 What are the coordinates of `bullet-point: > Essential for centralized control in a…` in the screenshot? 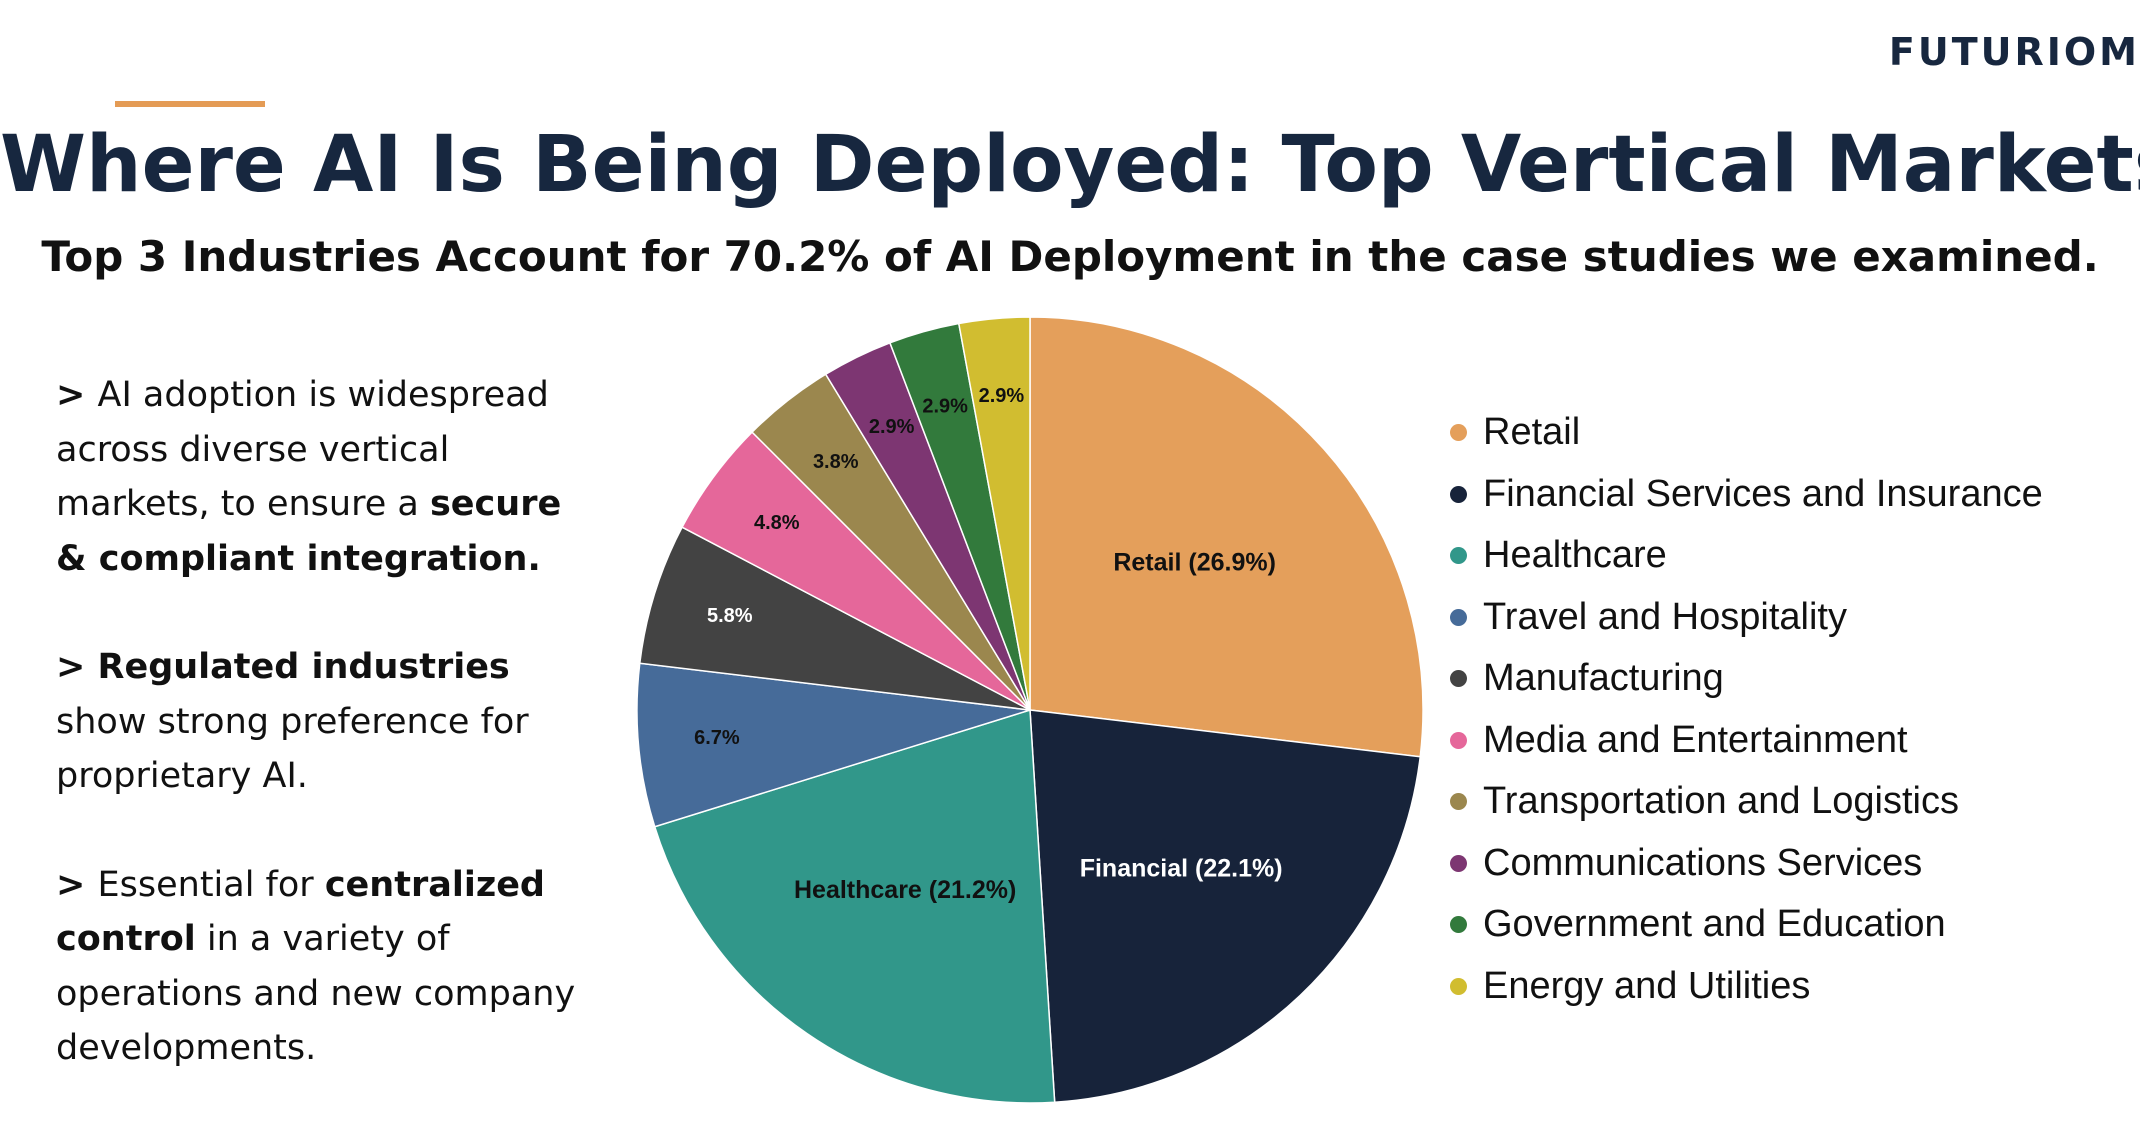 It's located at (326, 967).